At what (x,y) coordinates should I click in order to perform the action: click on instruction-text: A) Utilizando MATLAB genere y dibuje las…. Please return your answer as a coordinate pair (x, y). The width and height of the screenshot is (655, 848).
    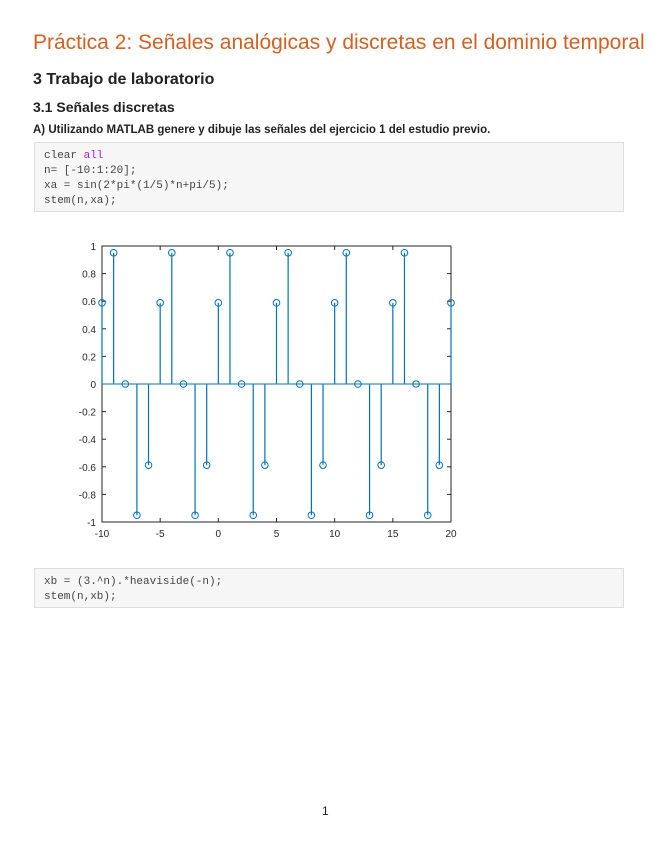
    Looking at the image, I should click on (262, 130).